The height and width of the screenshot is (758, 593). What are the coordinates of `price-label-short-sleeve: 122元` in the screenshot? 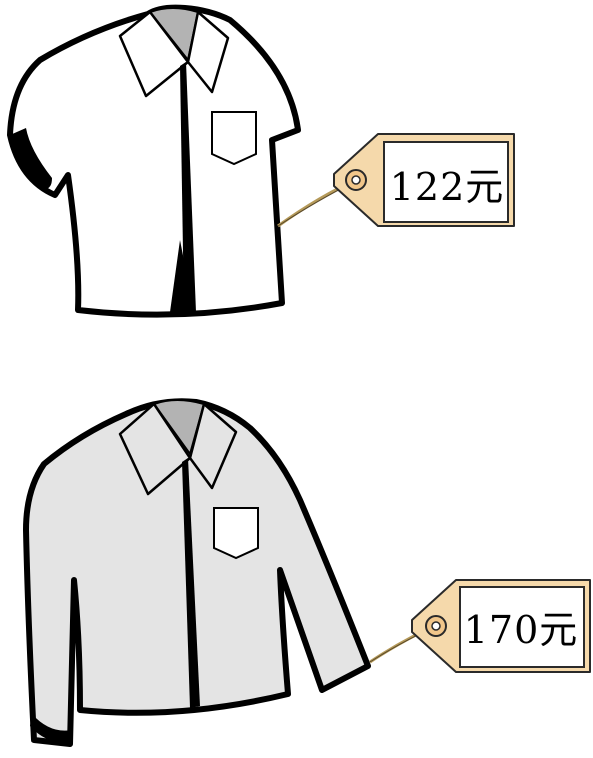 It's located at (447, 186).